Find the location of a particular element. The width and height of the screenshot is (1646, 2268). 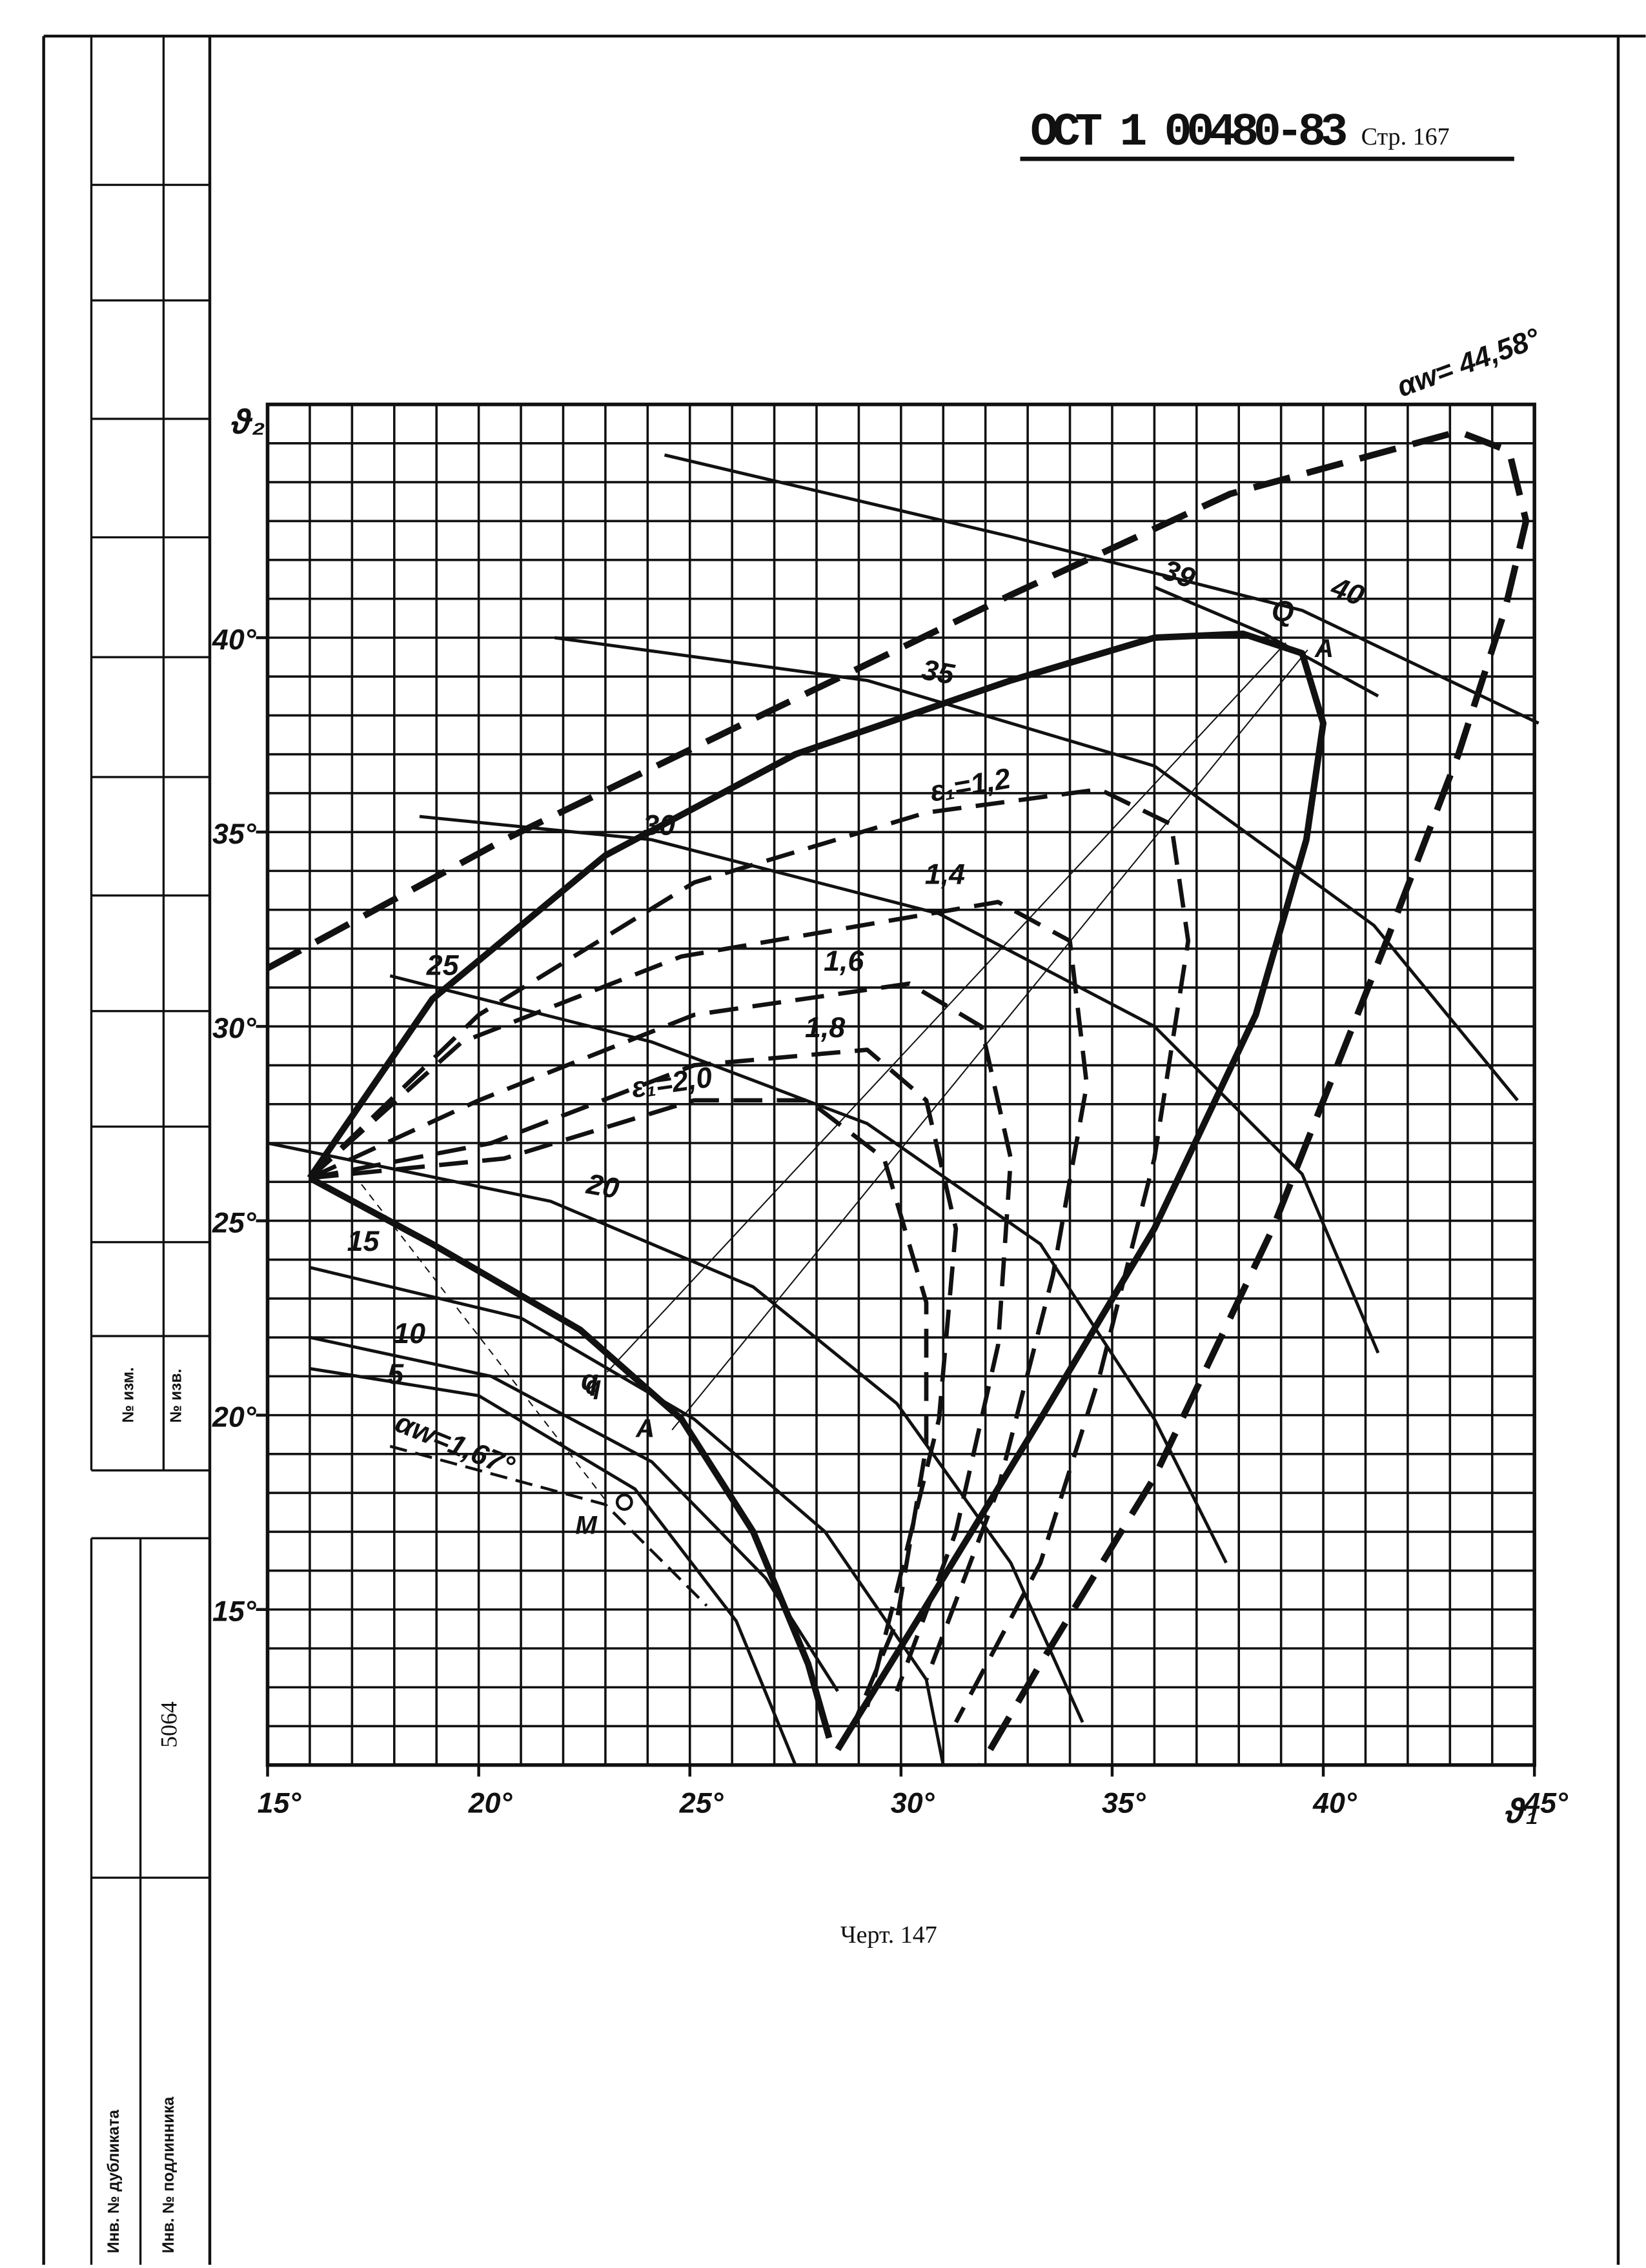

curve-label: 25 is located at coordinates (443, 965).